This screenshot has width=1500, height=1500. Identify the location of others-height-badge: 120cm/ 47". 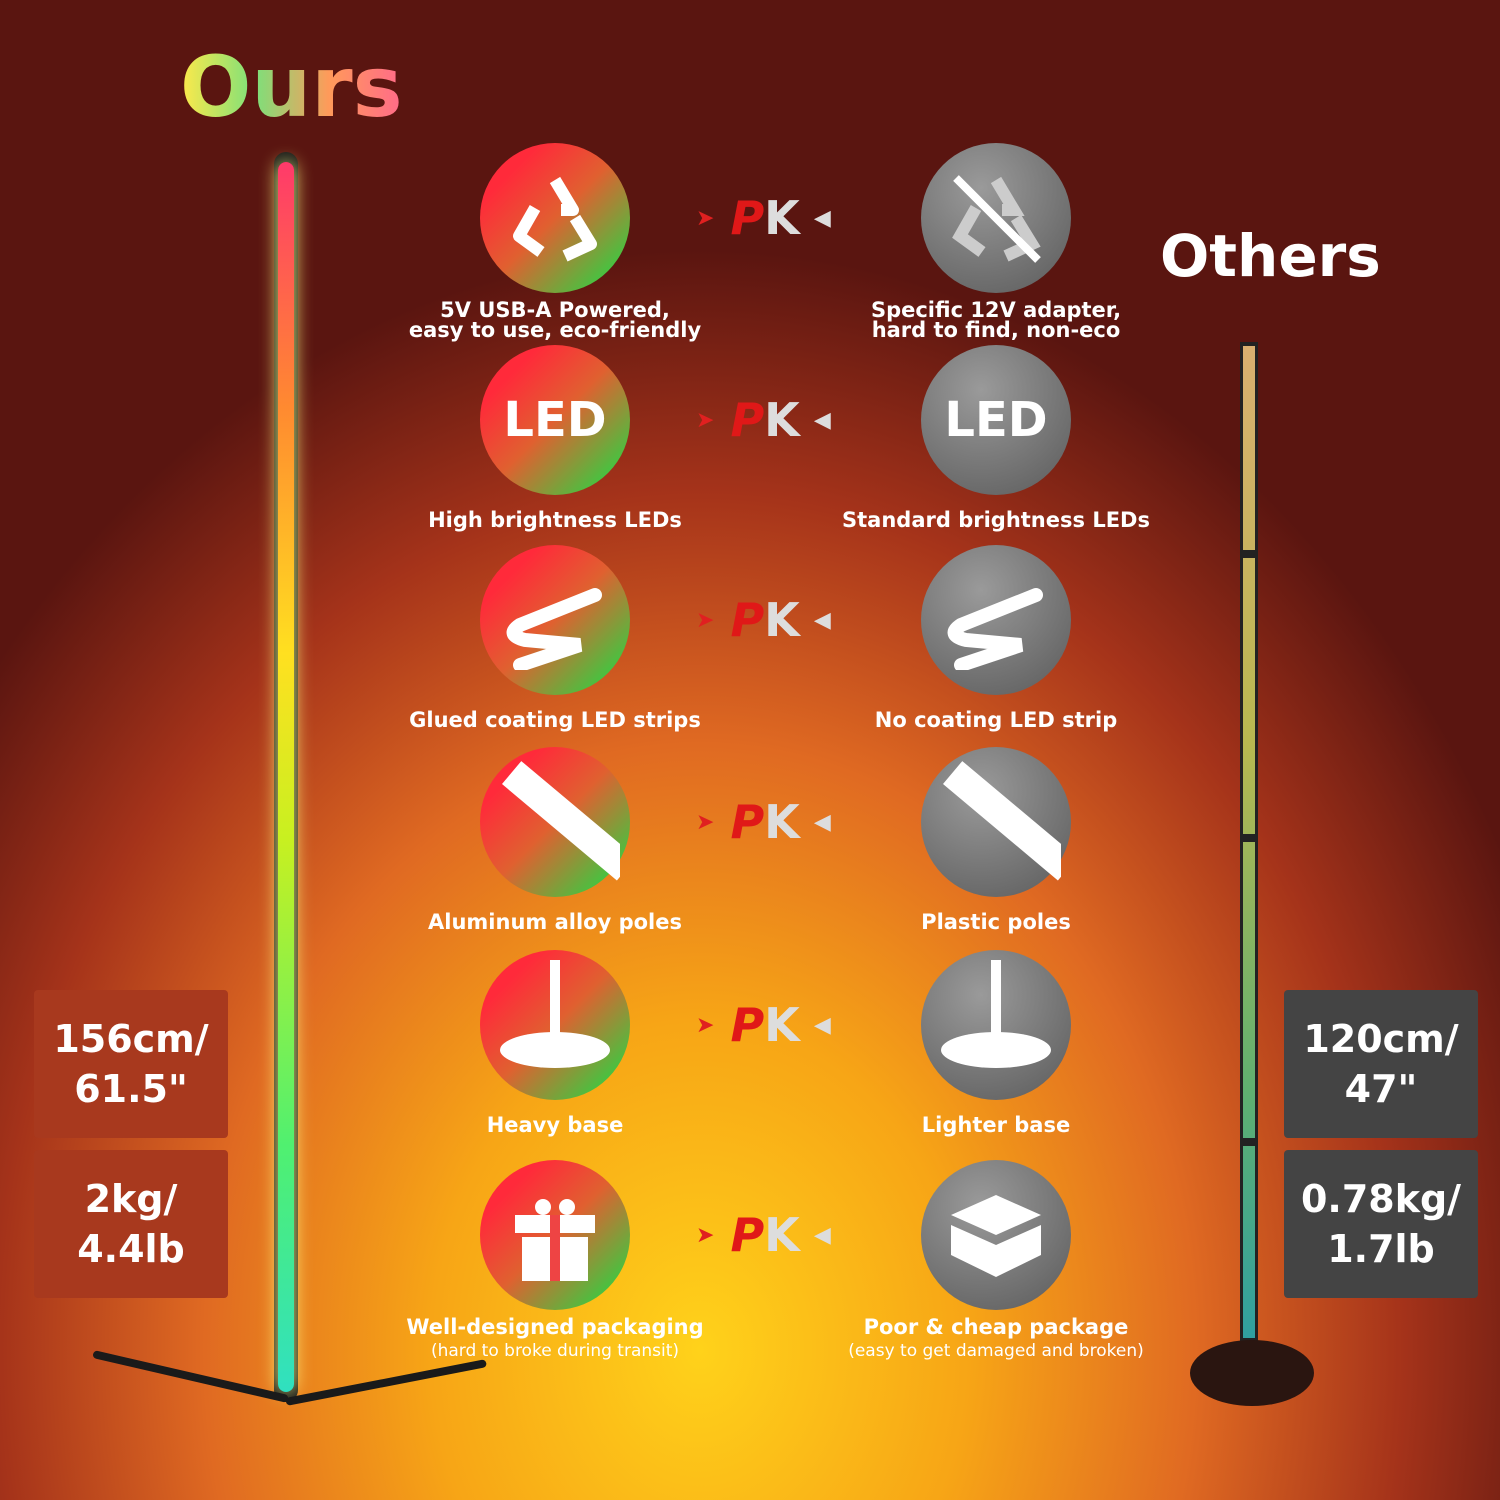
(1381, 1064).